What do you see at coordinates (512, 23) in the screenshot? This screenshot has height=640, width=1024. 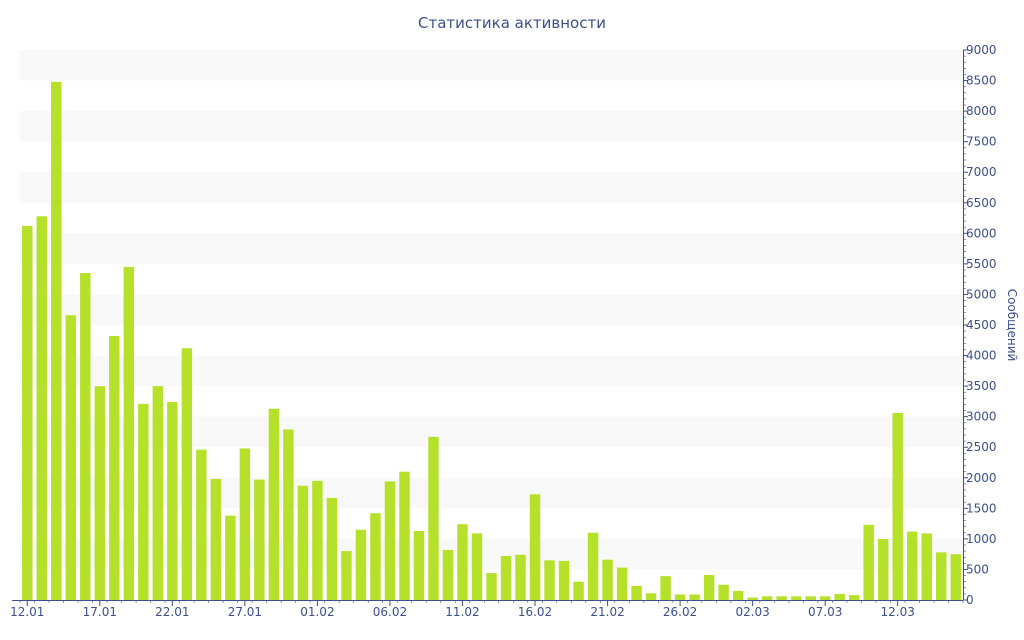 I see `chart-title: Статистика активности` at bounding box center [512, 23].